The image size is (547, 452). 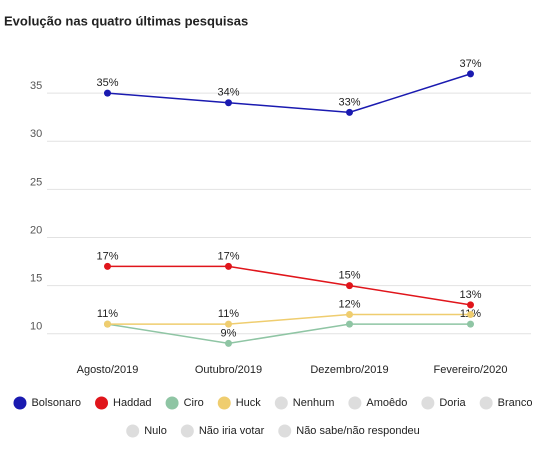 I want to click on legend-label: Não sabe/não respondeu, so click(x=358, y=431).